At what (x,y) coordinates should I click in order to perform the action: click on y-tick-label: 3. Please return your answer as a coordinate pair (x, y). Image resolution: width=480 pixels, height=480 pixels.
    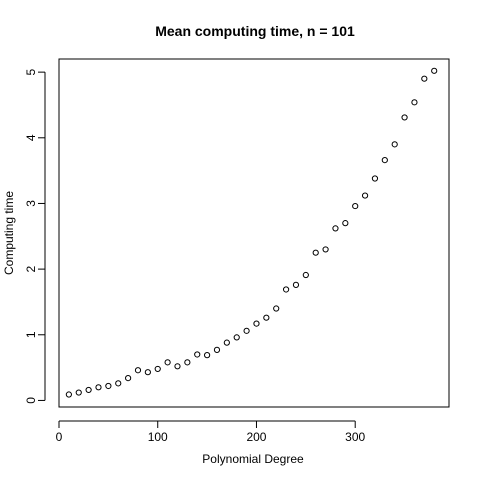
    Looking at the image, I should click on (31, 203).